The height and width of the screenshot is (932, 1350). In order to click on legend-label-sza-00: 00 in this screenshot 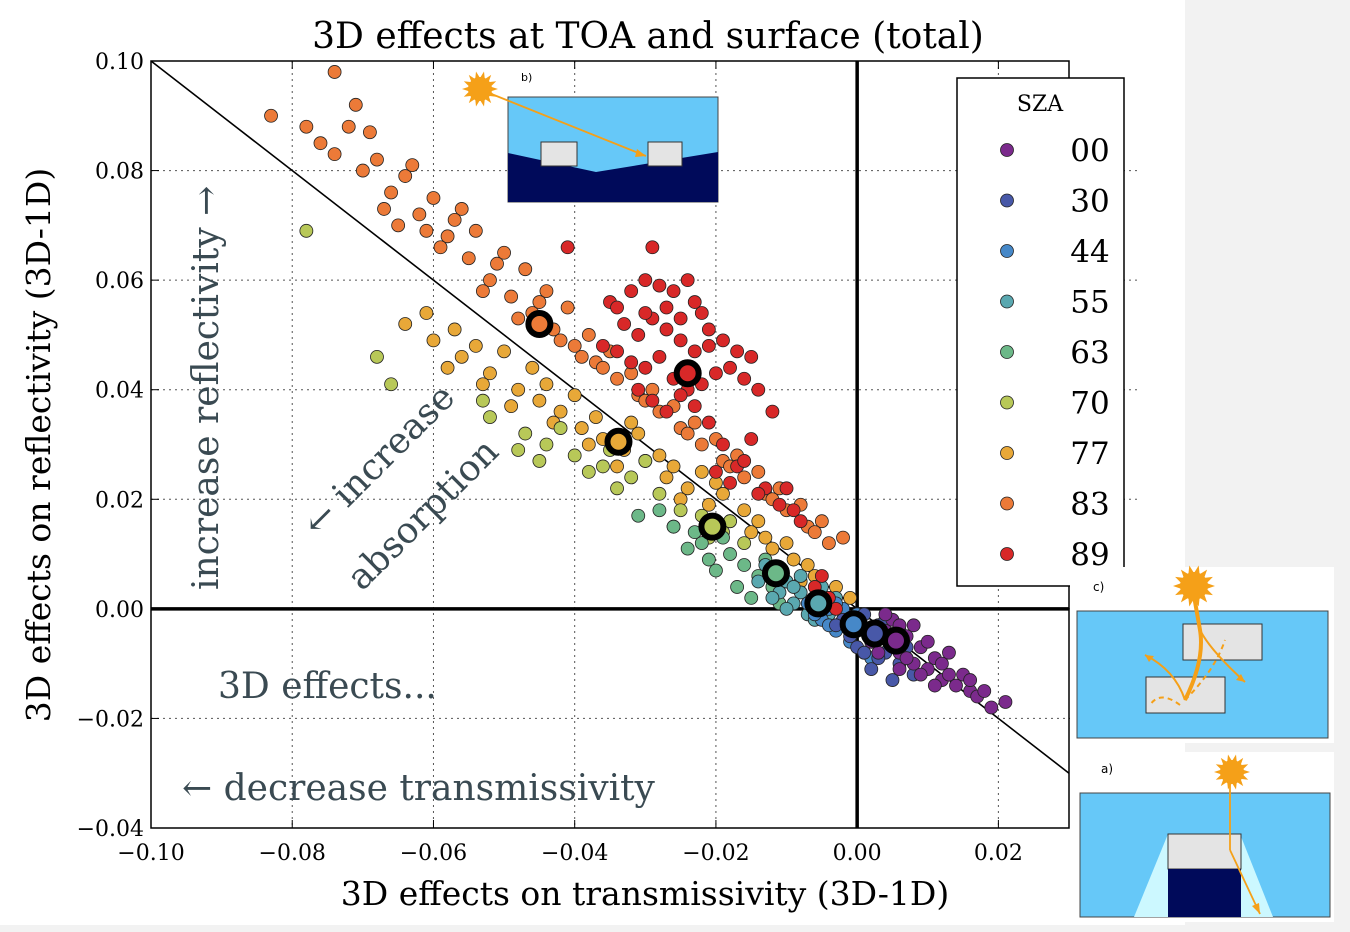, I will do `click(1089, 151)`.